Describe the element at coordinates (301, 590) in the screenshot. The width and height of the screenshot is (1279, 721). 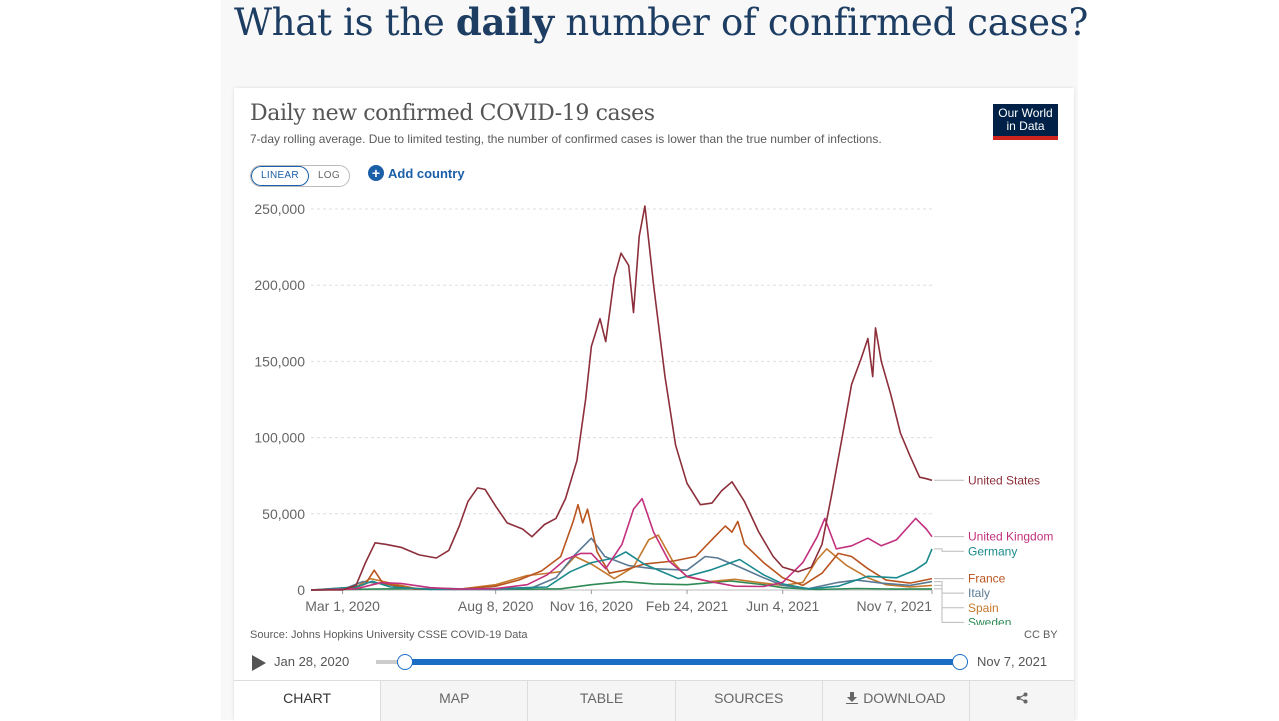
I see `y-tick-label: 0` at that location.